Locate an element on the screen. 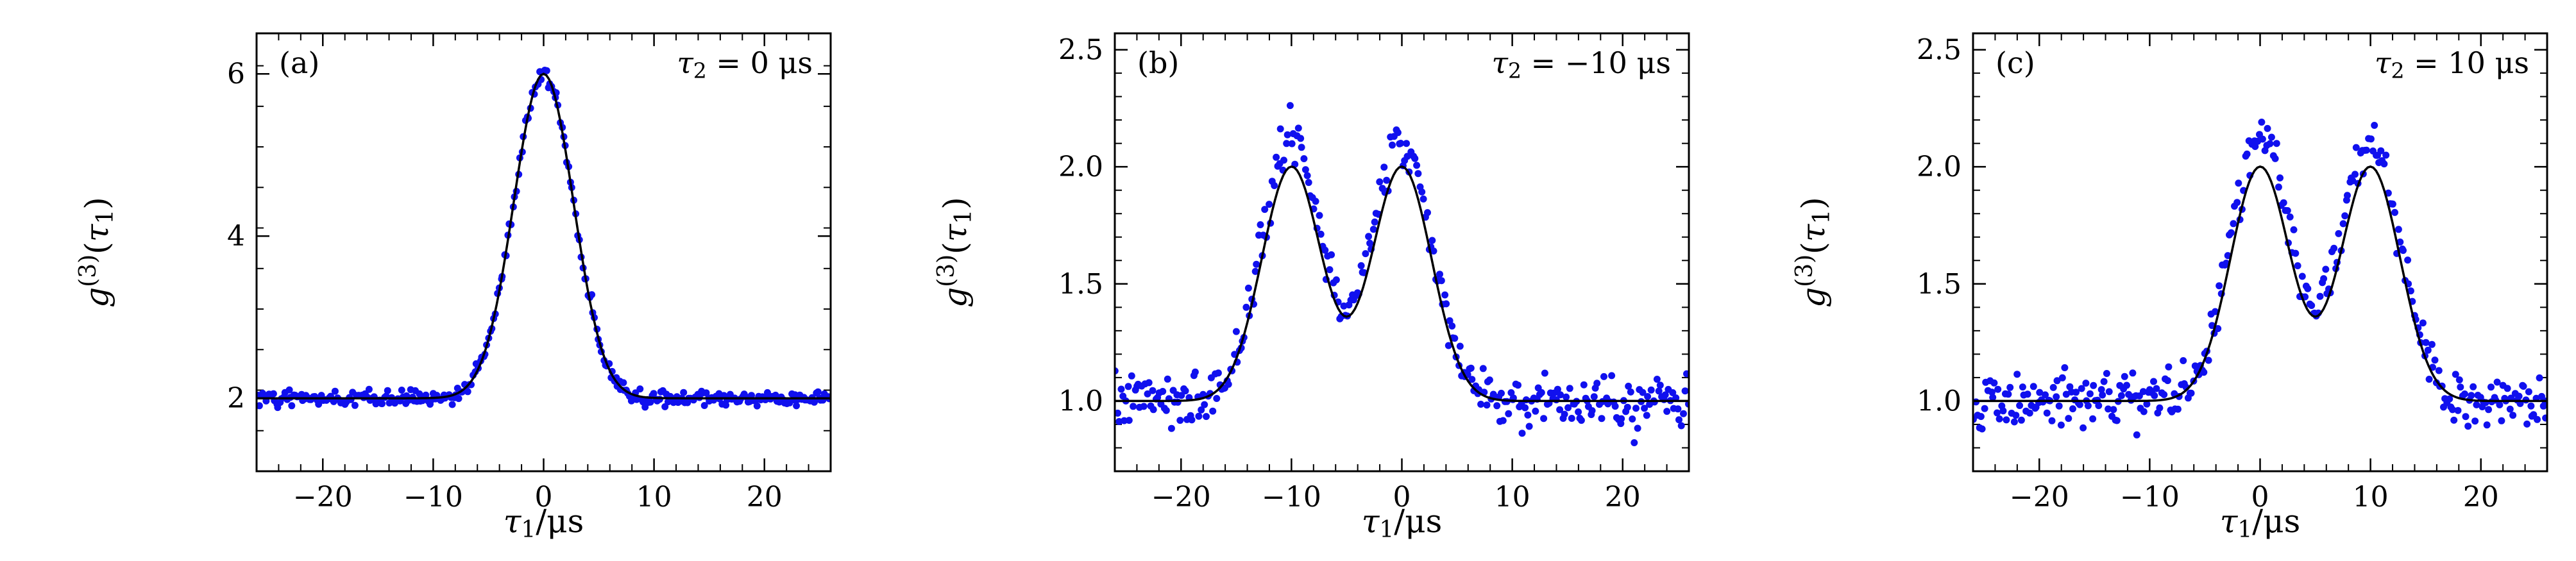 The height and width of the screenshot is (561, 2576). panel-label: (b) is located at coordinates (1158, 63).